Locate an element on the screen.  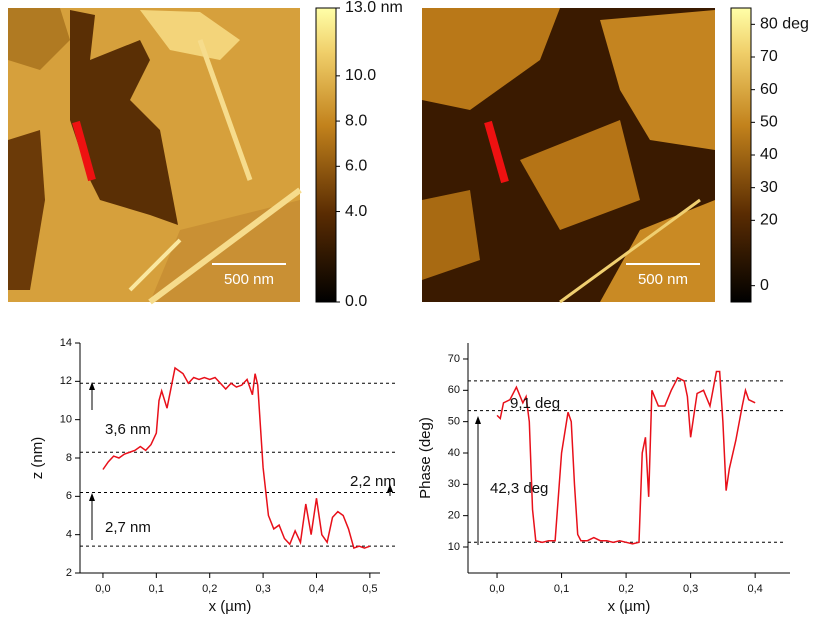
y-axis-title: Phase (deg) is located at coordinates (425, 458).